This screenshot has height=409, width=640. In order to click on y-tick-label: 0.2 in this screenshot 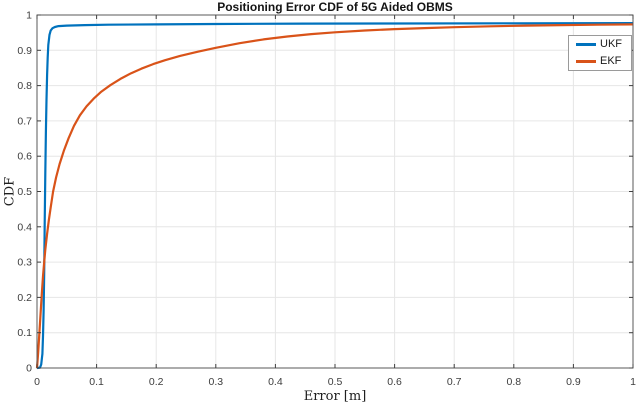, I will do `click(24, 298)`.